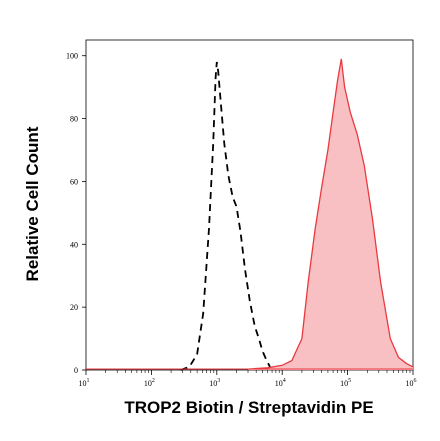 This screenshot has height=441, width=440. What do you see at coordinates (74, 244) in the screenshot?
I see `y-tick-label: 40` at bounding box center [74, 244].